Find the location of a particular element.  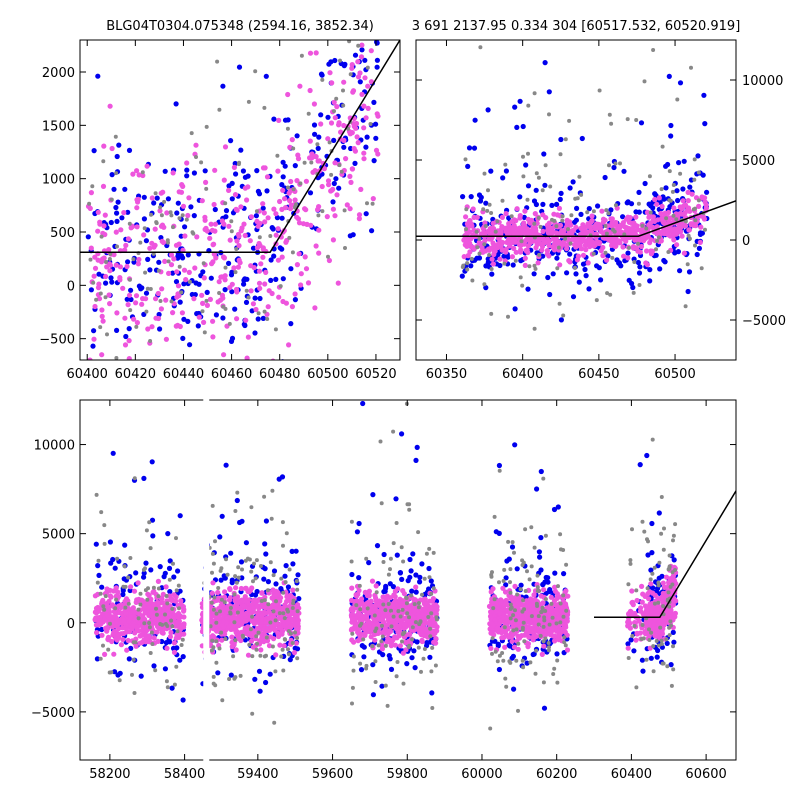

plot-area is located at coordinates (576, 188).